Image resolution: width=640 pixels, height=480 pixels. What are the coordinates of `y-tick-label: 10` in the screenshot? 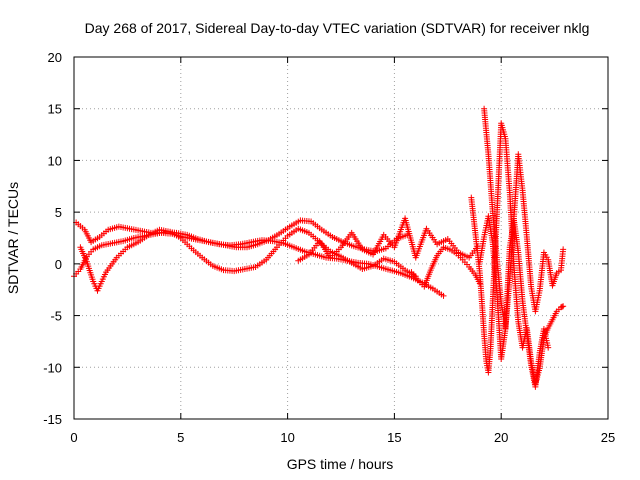 It's located at (55, 160).